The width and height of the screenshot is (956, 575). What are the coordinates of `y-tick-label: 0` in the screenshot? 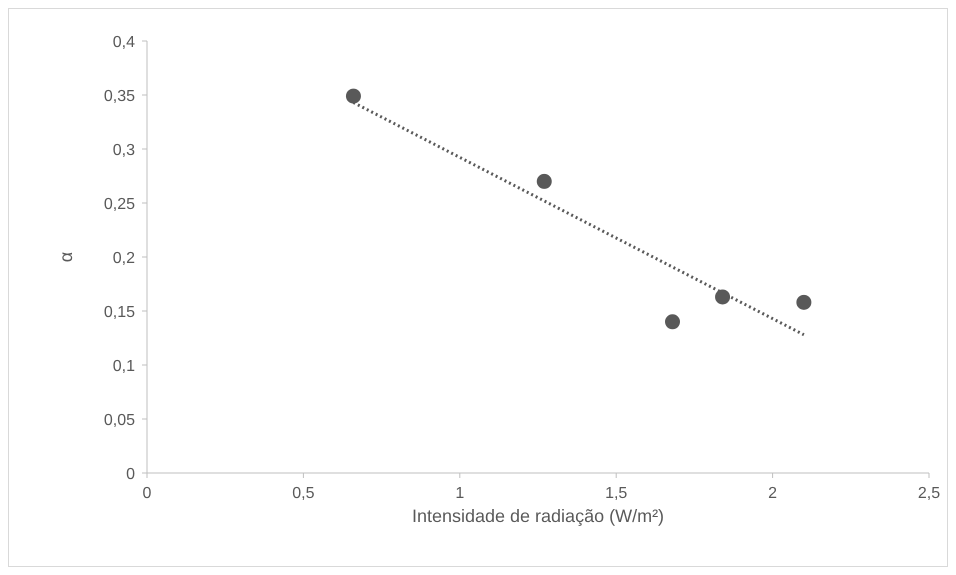 It's located at (131, 474).